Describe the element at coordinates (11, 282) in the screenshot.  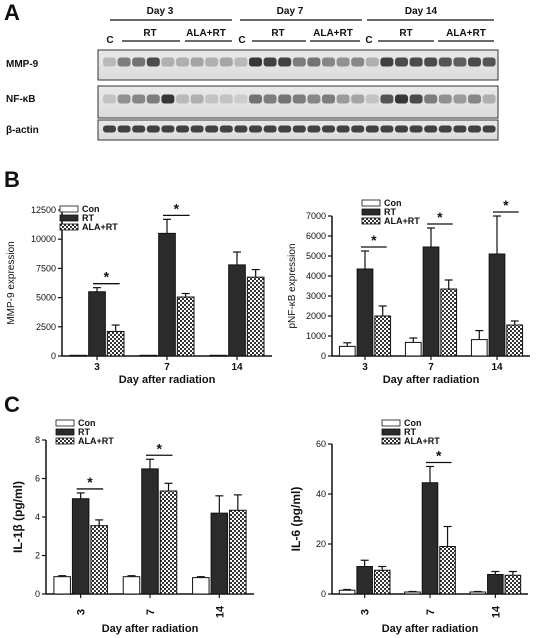
I see `y-axis-title: MMP-9 expression` at that location.